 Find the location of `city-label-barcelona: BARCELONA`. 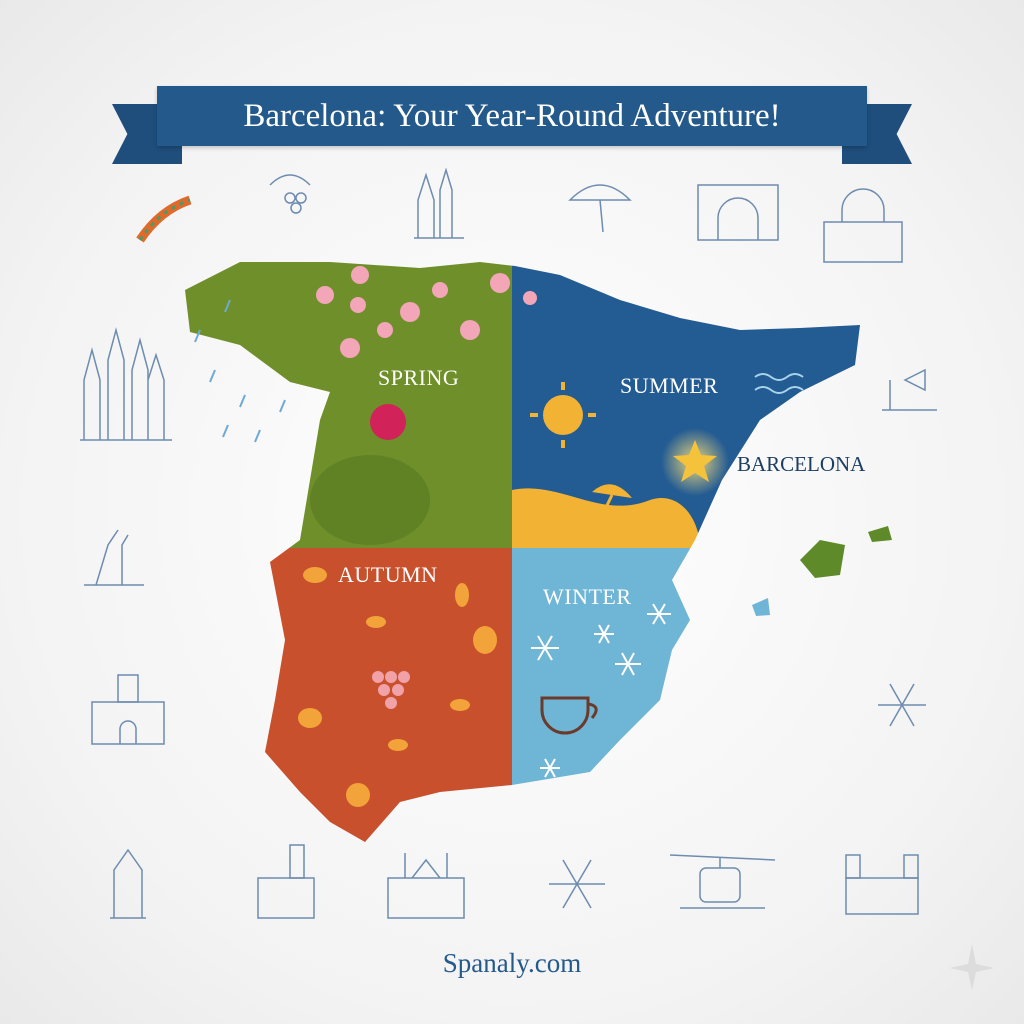

city-label-barcelona: BARCELONA is located at coordinates (801, 464).